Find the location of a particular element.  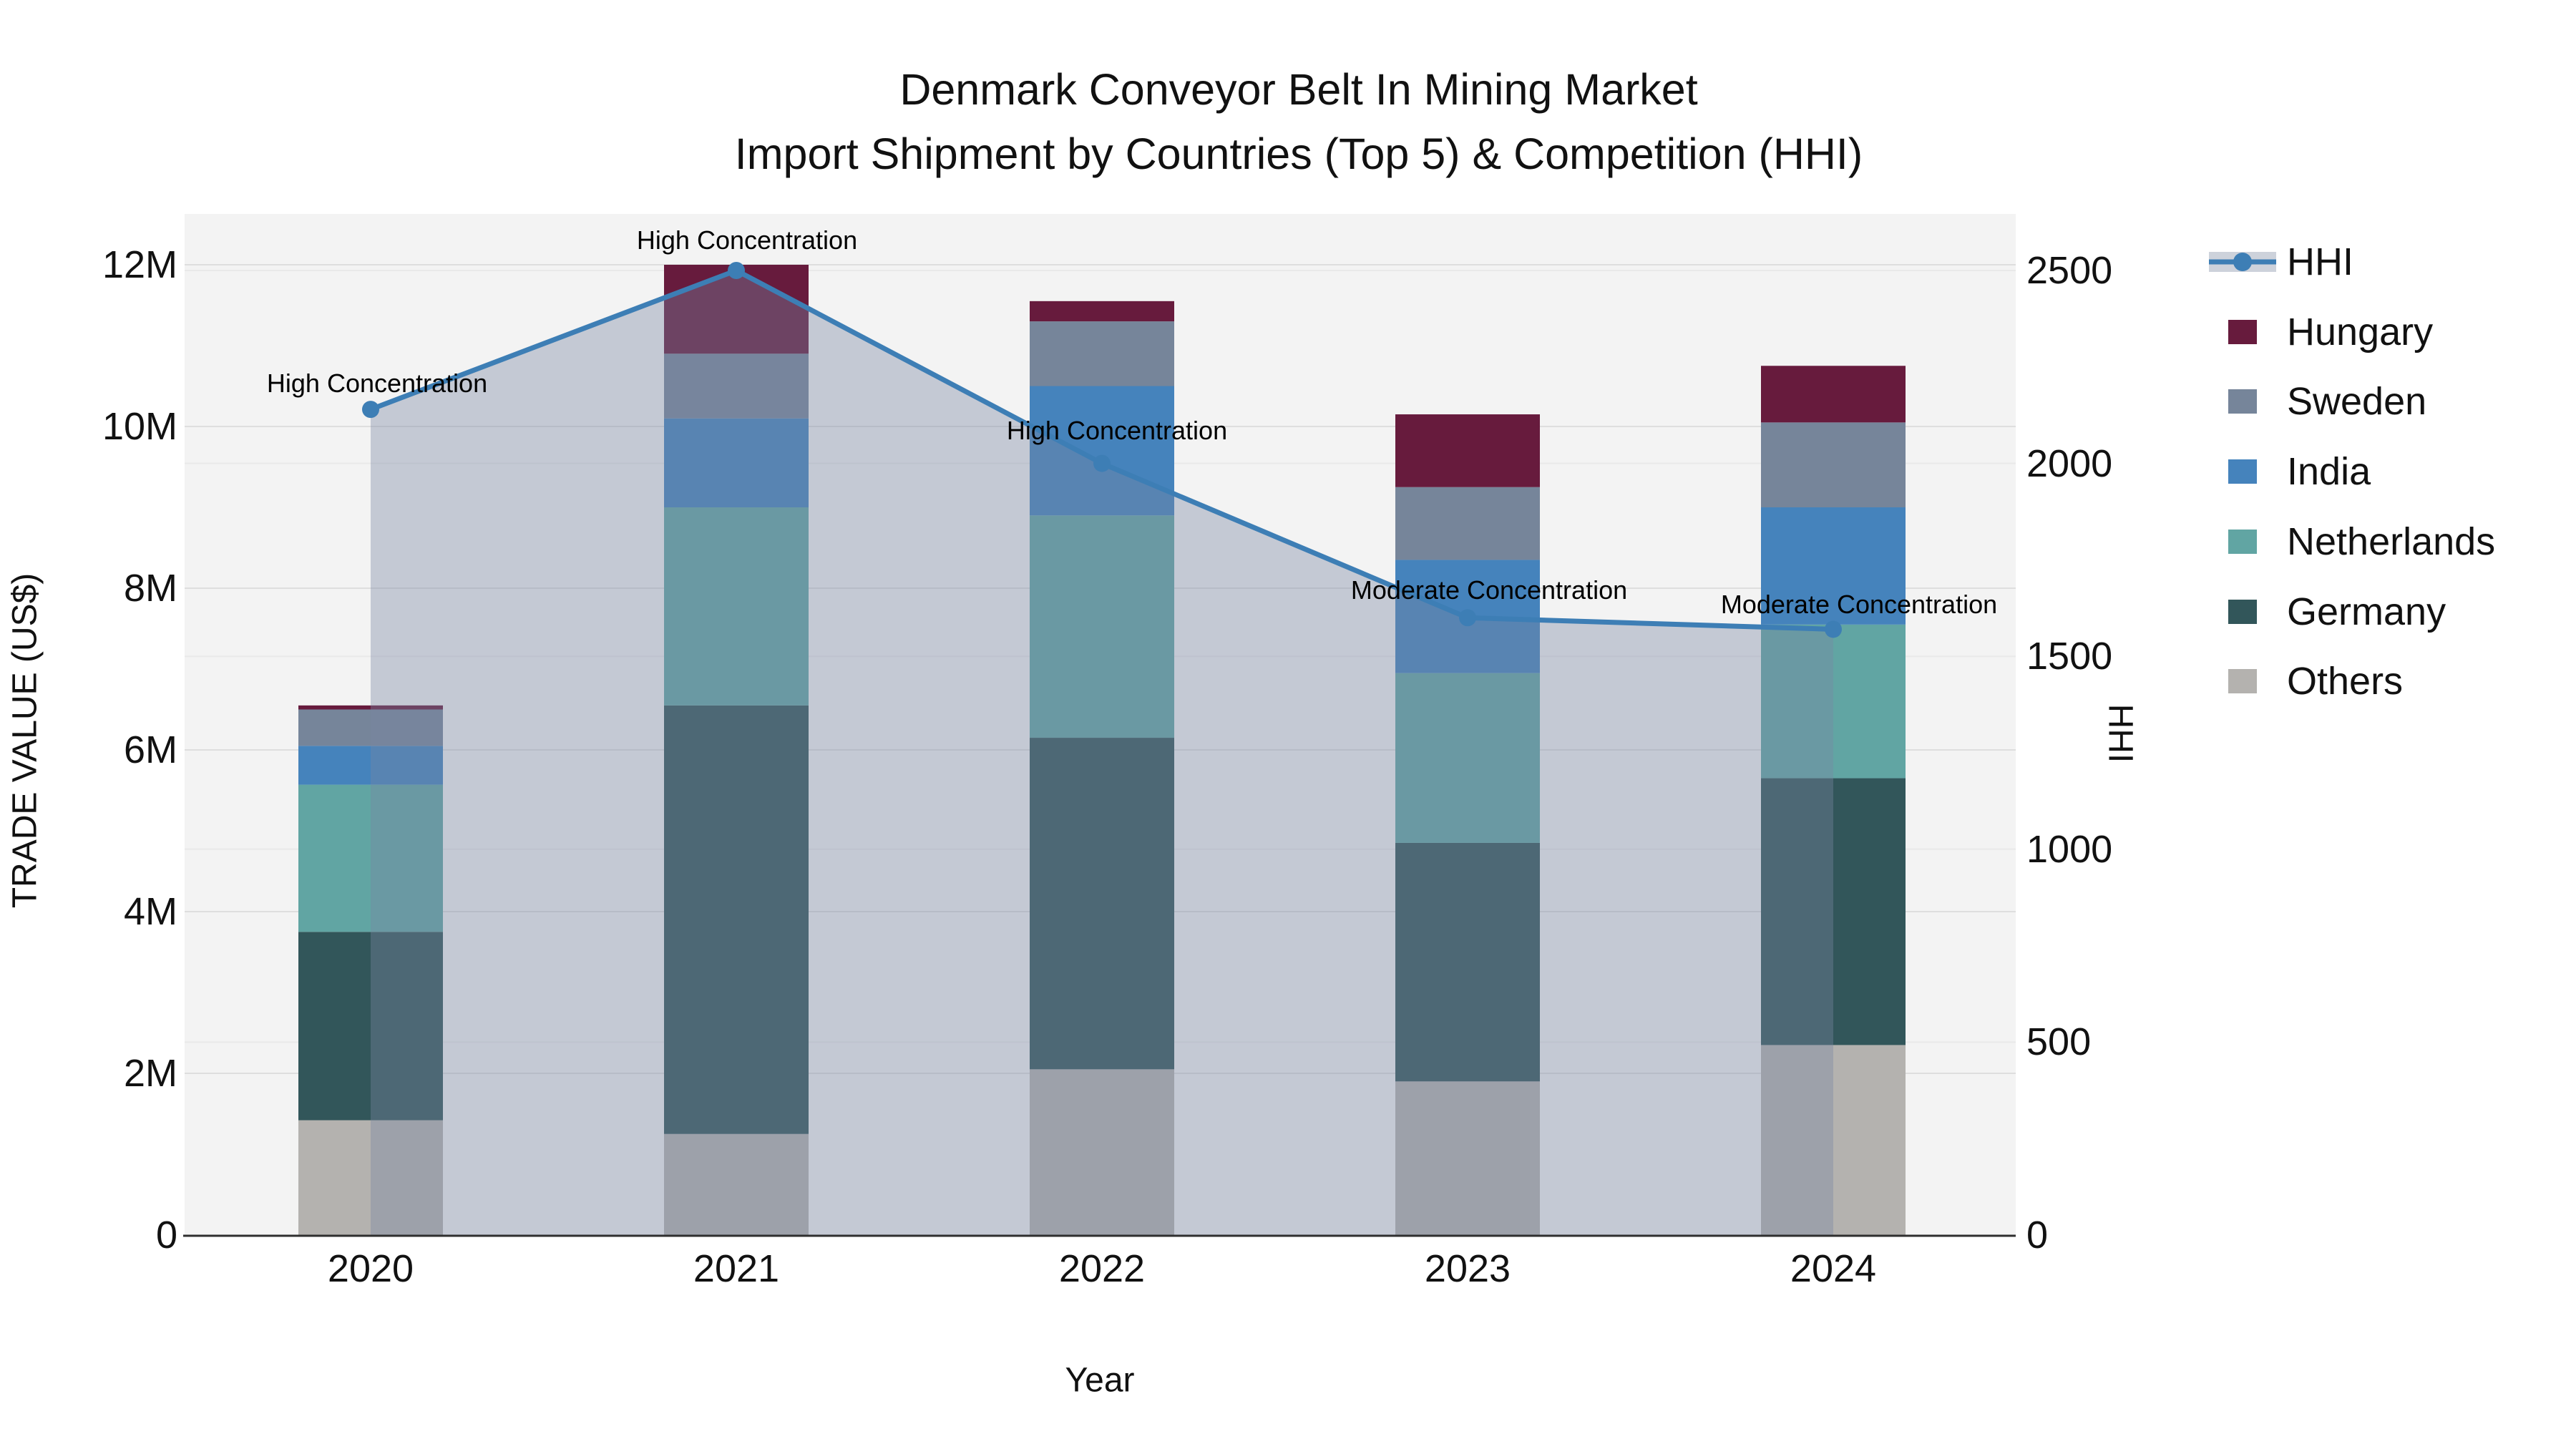

bar-segment-2023-hungary is located at coordinates (1467, 450).